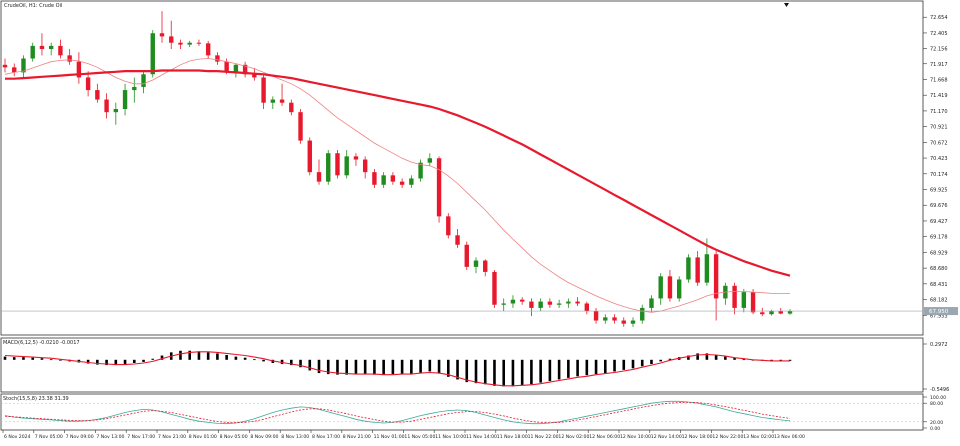  I want to click on stoch-legend: Stoch(15,5,8) 23.38 31.39, so click(36, 399).